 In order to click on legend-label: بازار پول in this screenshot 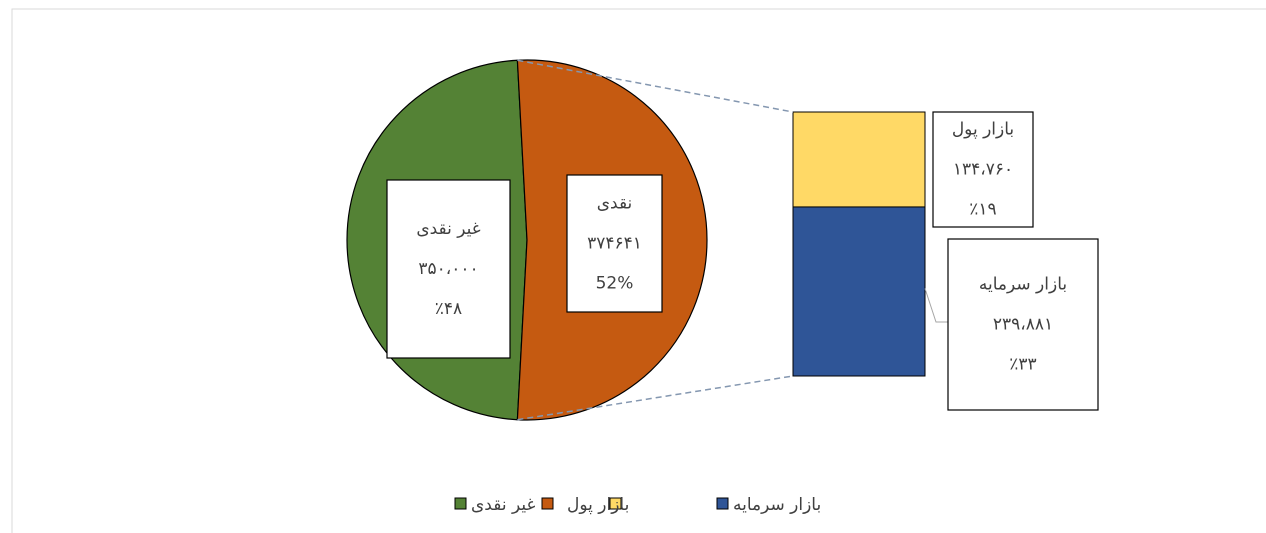, I will do `click(598, 505)`.